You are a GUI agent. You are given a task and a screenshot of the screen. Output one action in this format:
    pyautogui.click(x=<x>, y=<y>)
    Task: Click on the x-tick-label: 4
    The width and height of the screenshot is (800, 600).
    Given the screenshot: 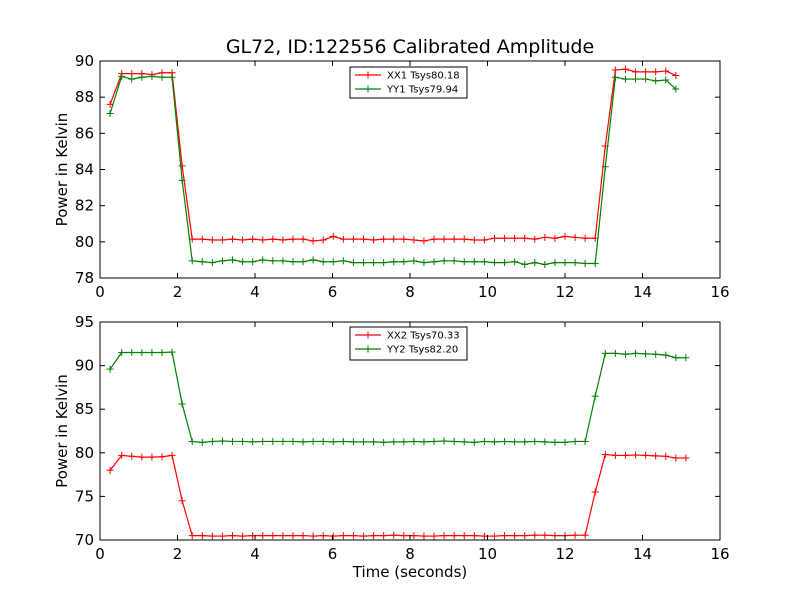 What is the action you would take?
    pyautogui.click(x=255, y=554)
    